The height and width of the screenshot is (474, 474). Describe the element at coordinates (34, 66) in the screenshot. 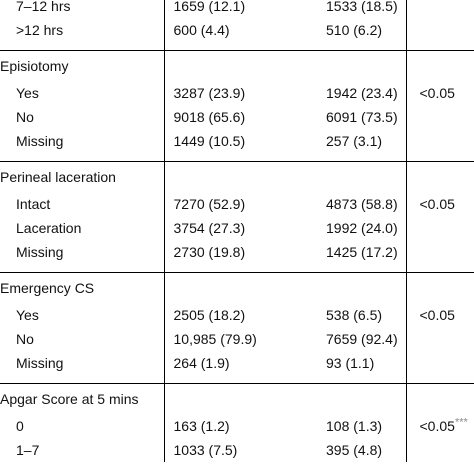

I see `row-label-text: Episiotomy` at that location.